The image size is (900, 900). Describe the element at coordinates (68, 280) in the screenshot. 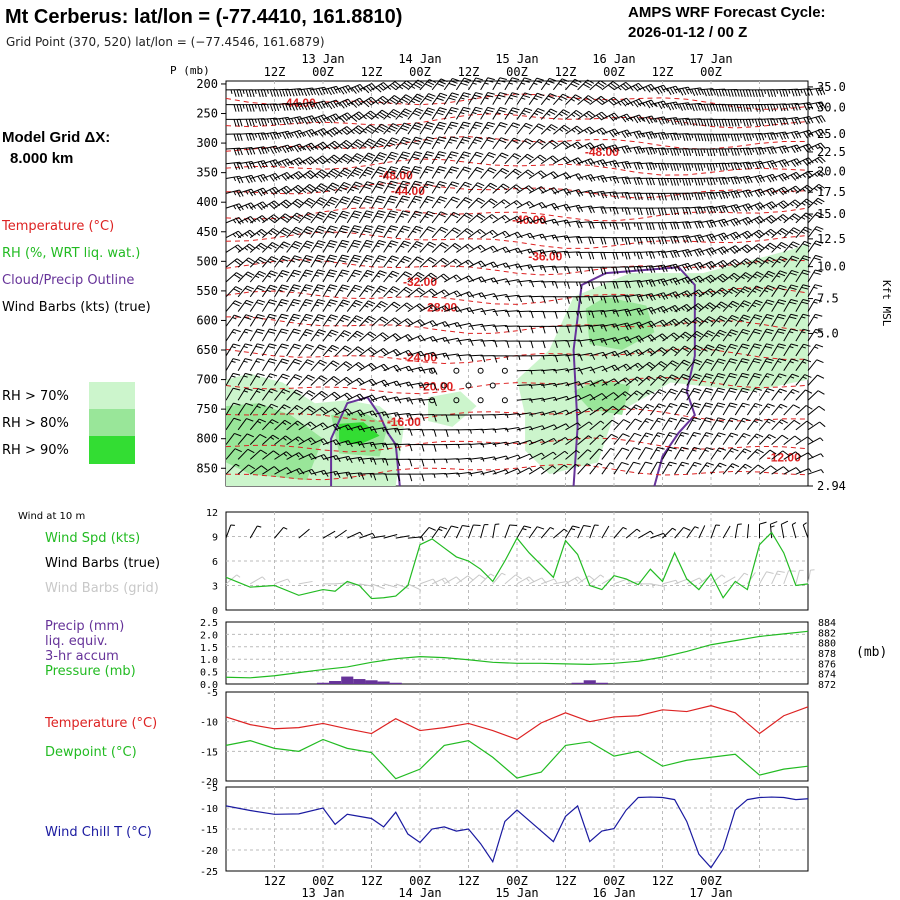

I see `legend-cloud: Cloud/Precip Outline` at that location.